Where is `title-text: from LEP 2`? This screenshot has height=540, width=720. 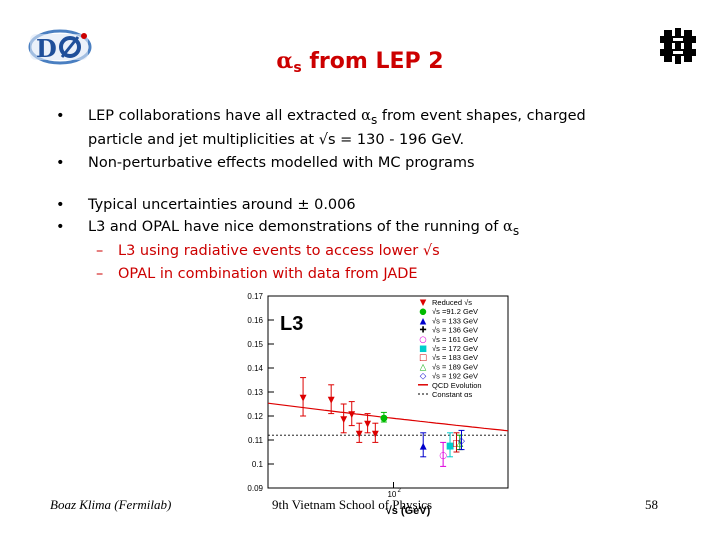
title-text: from LEP 2 is located at coordinates (372, 61).